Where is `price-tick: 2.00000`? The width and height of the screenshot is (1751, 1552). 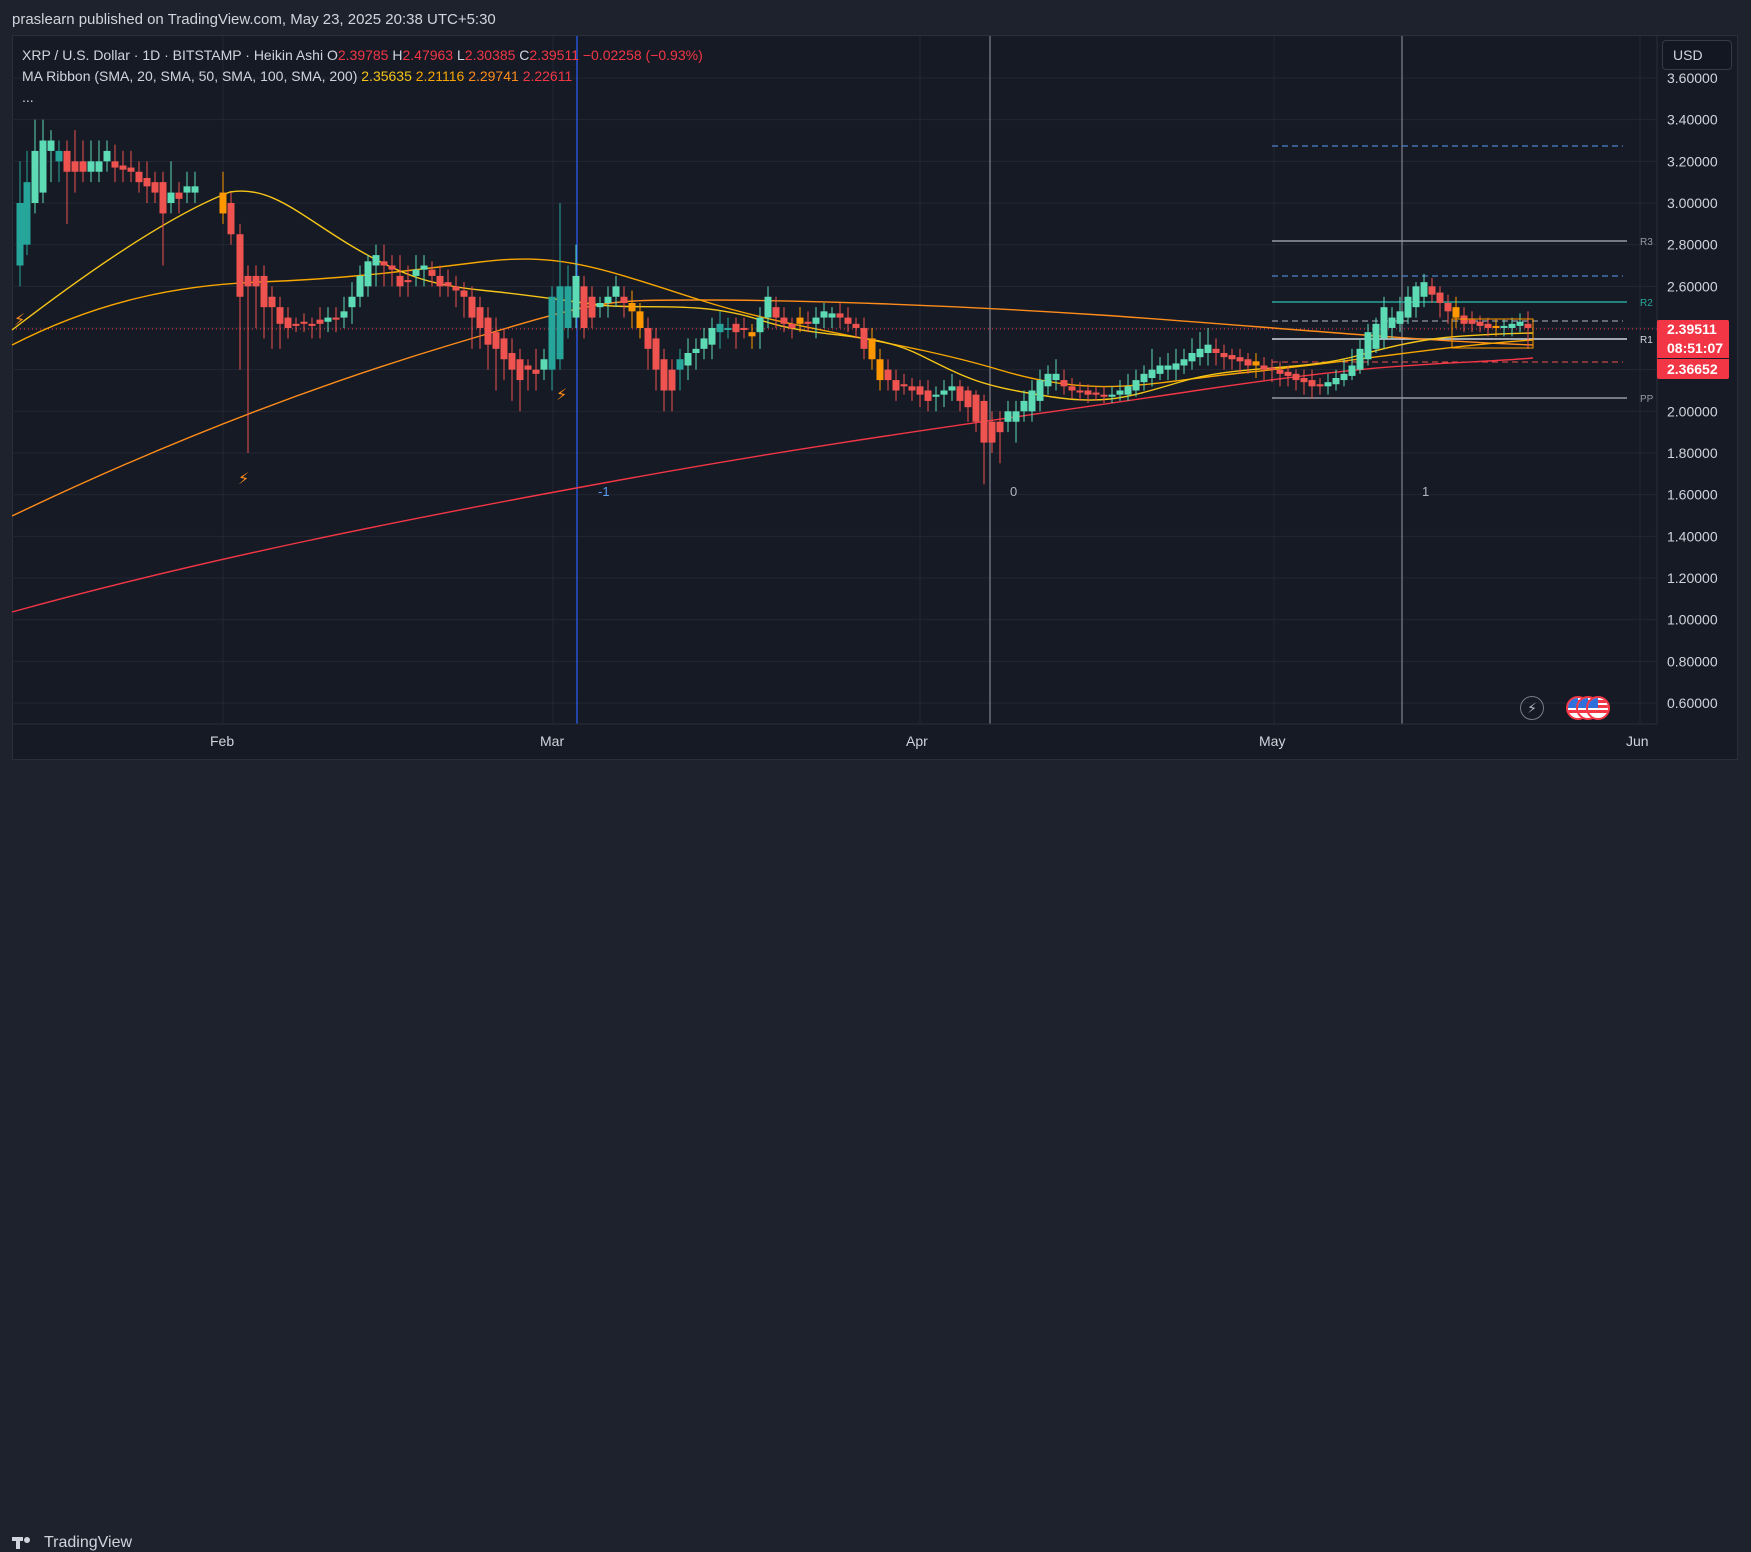 price-tick: 2.00000 is located at coordinates (1692, 411).